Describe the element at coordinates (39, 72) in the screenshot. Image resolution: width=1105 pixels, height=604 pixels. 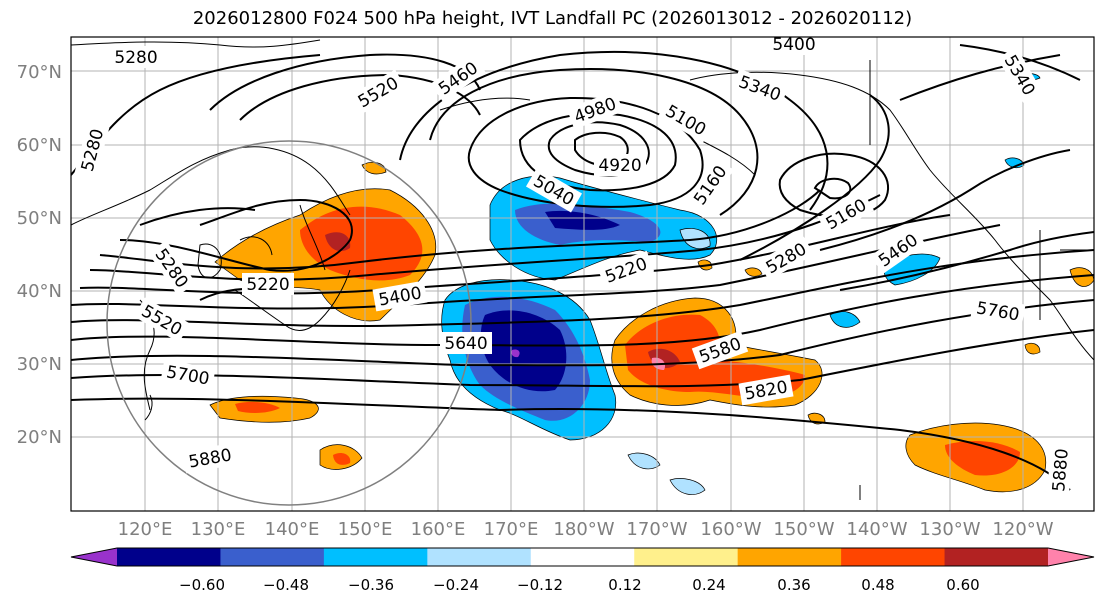
I see `lat-label: 70°N` at that location.